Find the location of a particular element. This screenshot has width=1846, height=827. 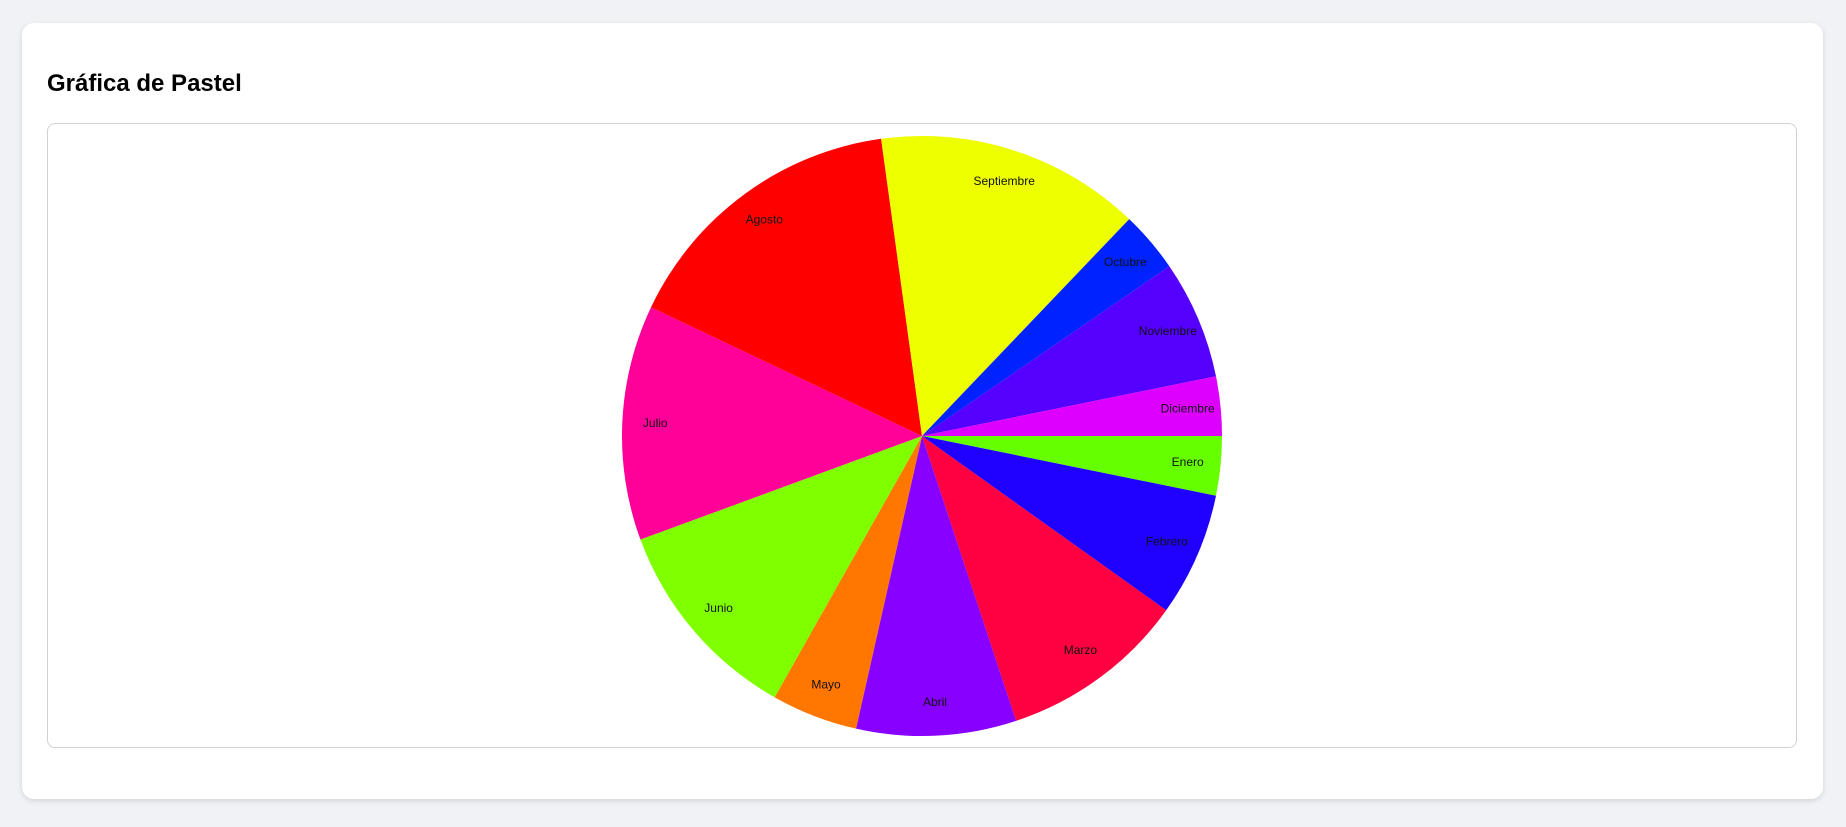

pie-slice-octubre is located at coordinates (1046, 327).